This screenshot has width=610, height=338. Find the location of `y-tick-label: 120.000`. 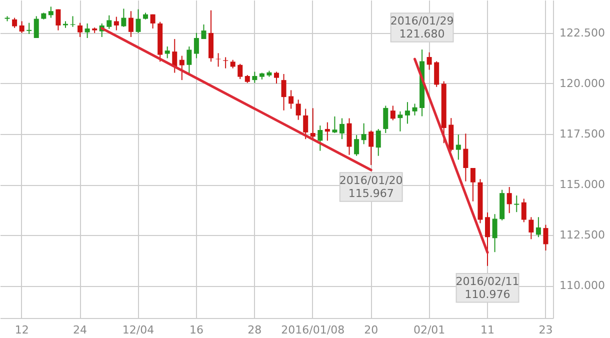

y-tick-label: 120.000 is located at coordinates (582, 83).